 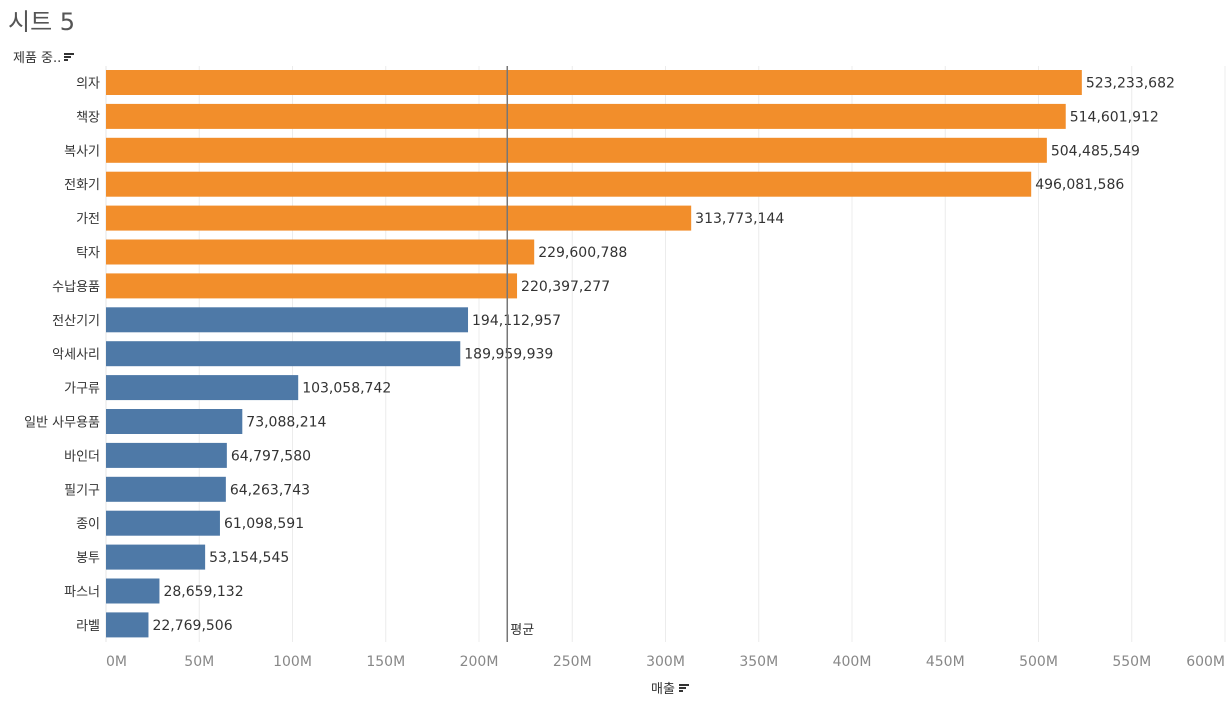 I want to click on average-label: 평균, so click(x=522, y=630).